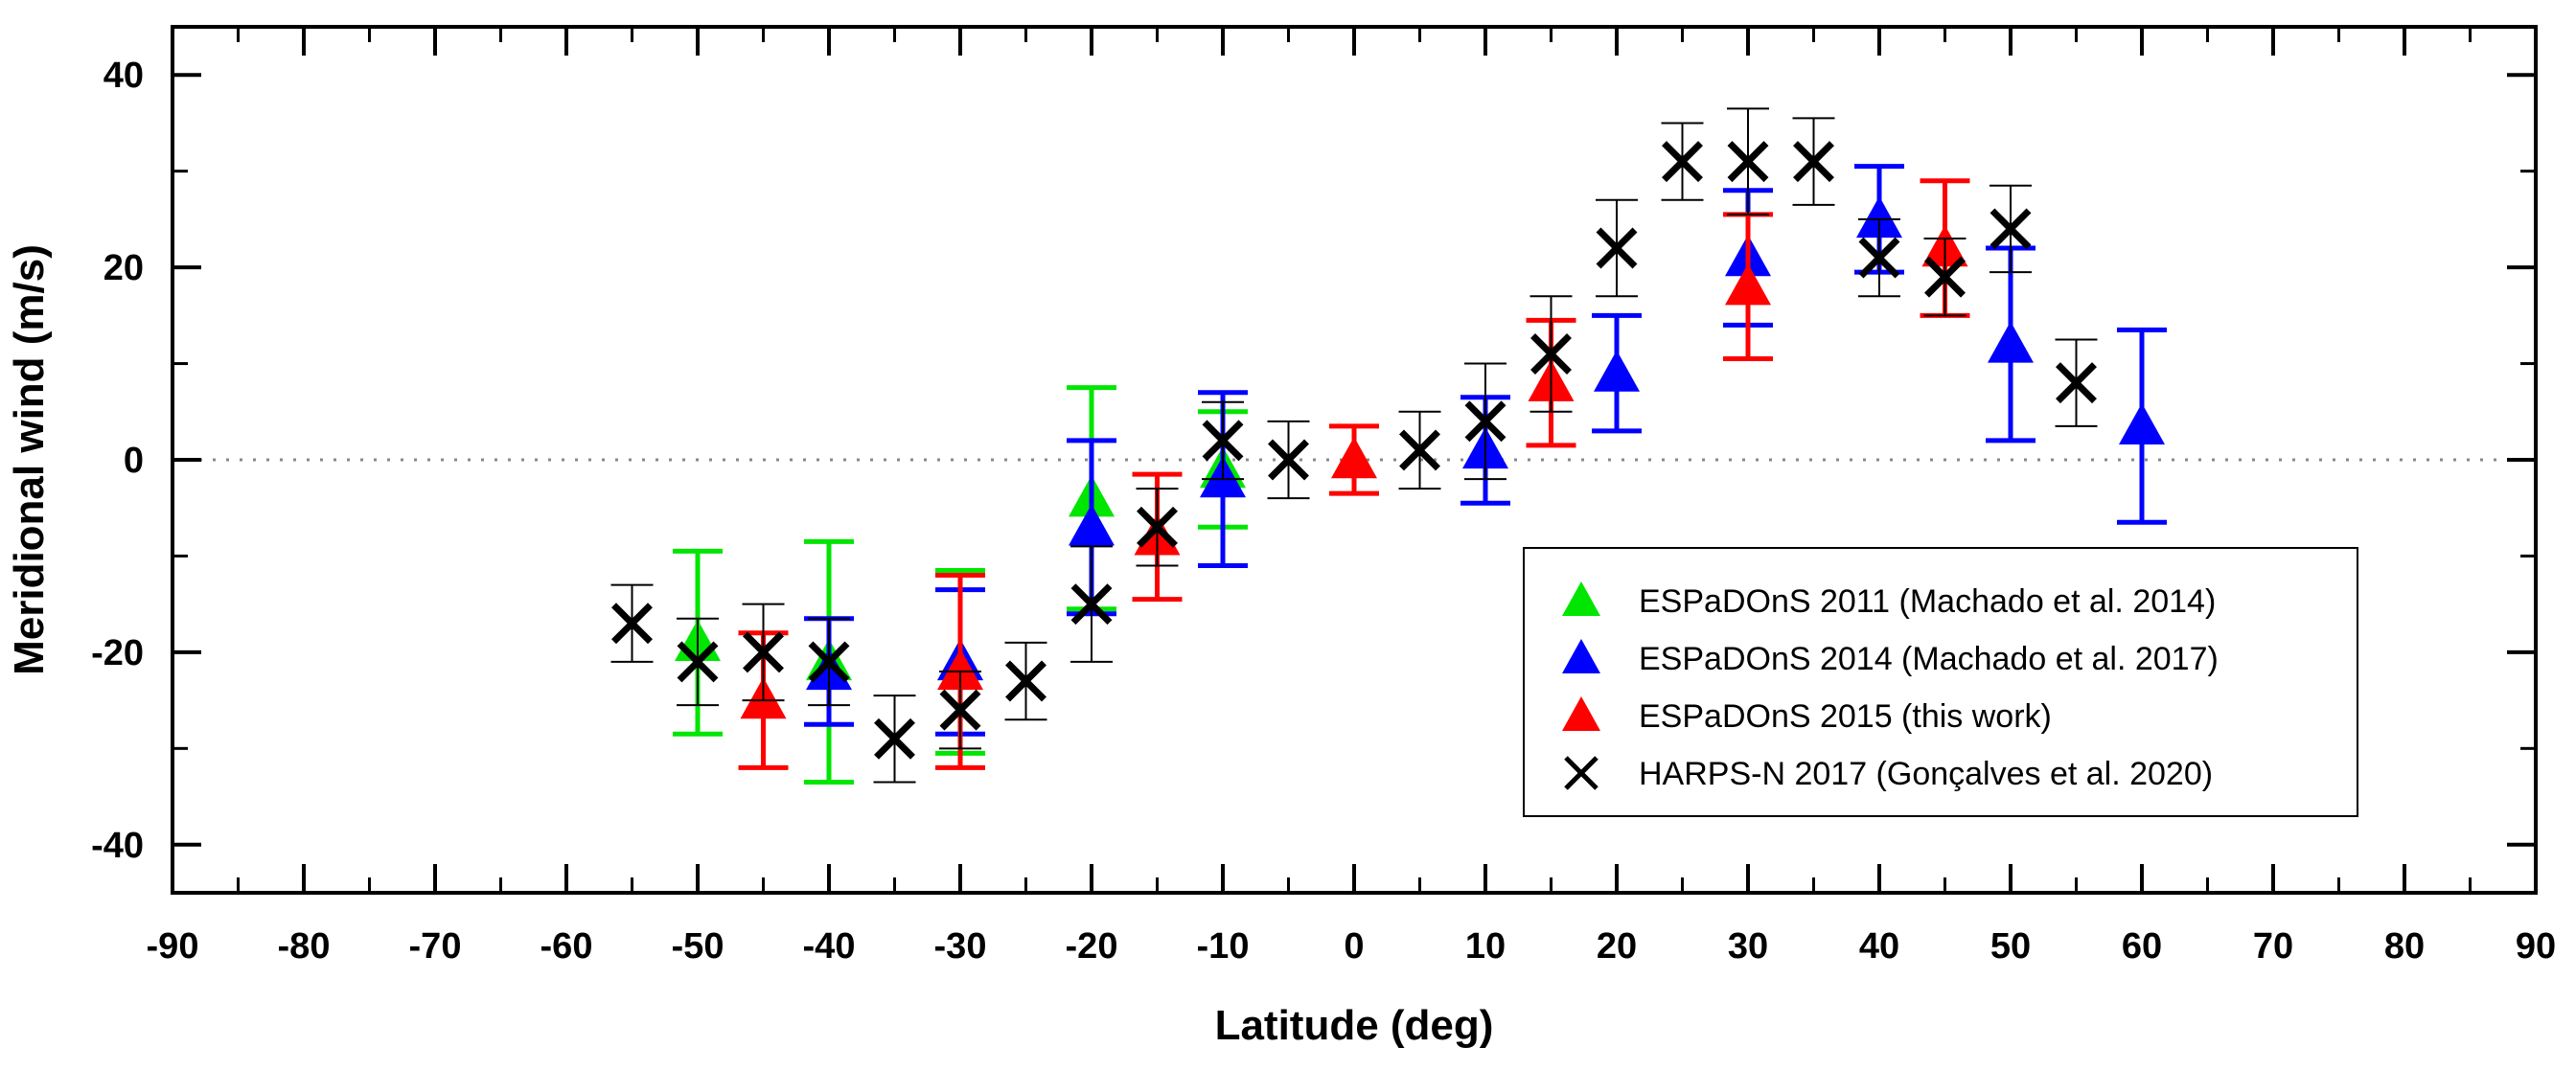 The width and height of the screenshot is (2576, 1070). What do you see at coordinates (1485, 947) in the screenshot?
I see `x-tick-label: 10` at bounding box center [1485, 947].